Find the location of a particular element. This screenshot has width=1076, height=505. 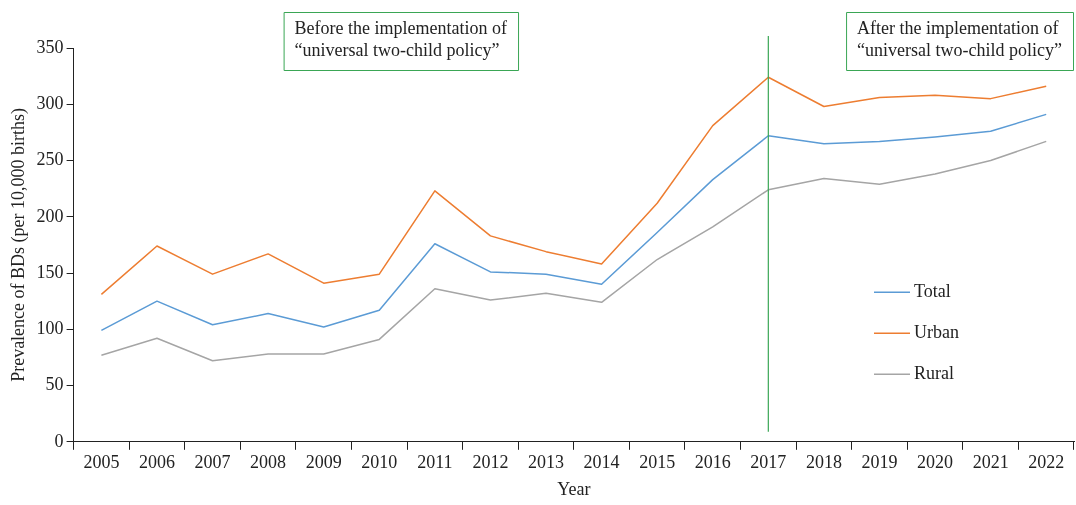

y-axis-title: Prevalence of BDs (per 10,000 births) is located at coordinates (18, 244).